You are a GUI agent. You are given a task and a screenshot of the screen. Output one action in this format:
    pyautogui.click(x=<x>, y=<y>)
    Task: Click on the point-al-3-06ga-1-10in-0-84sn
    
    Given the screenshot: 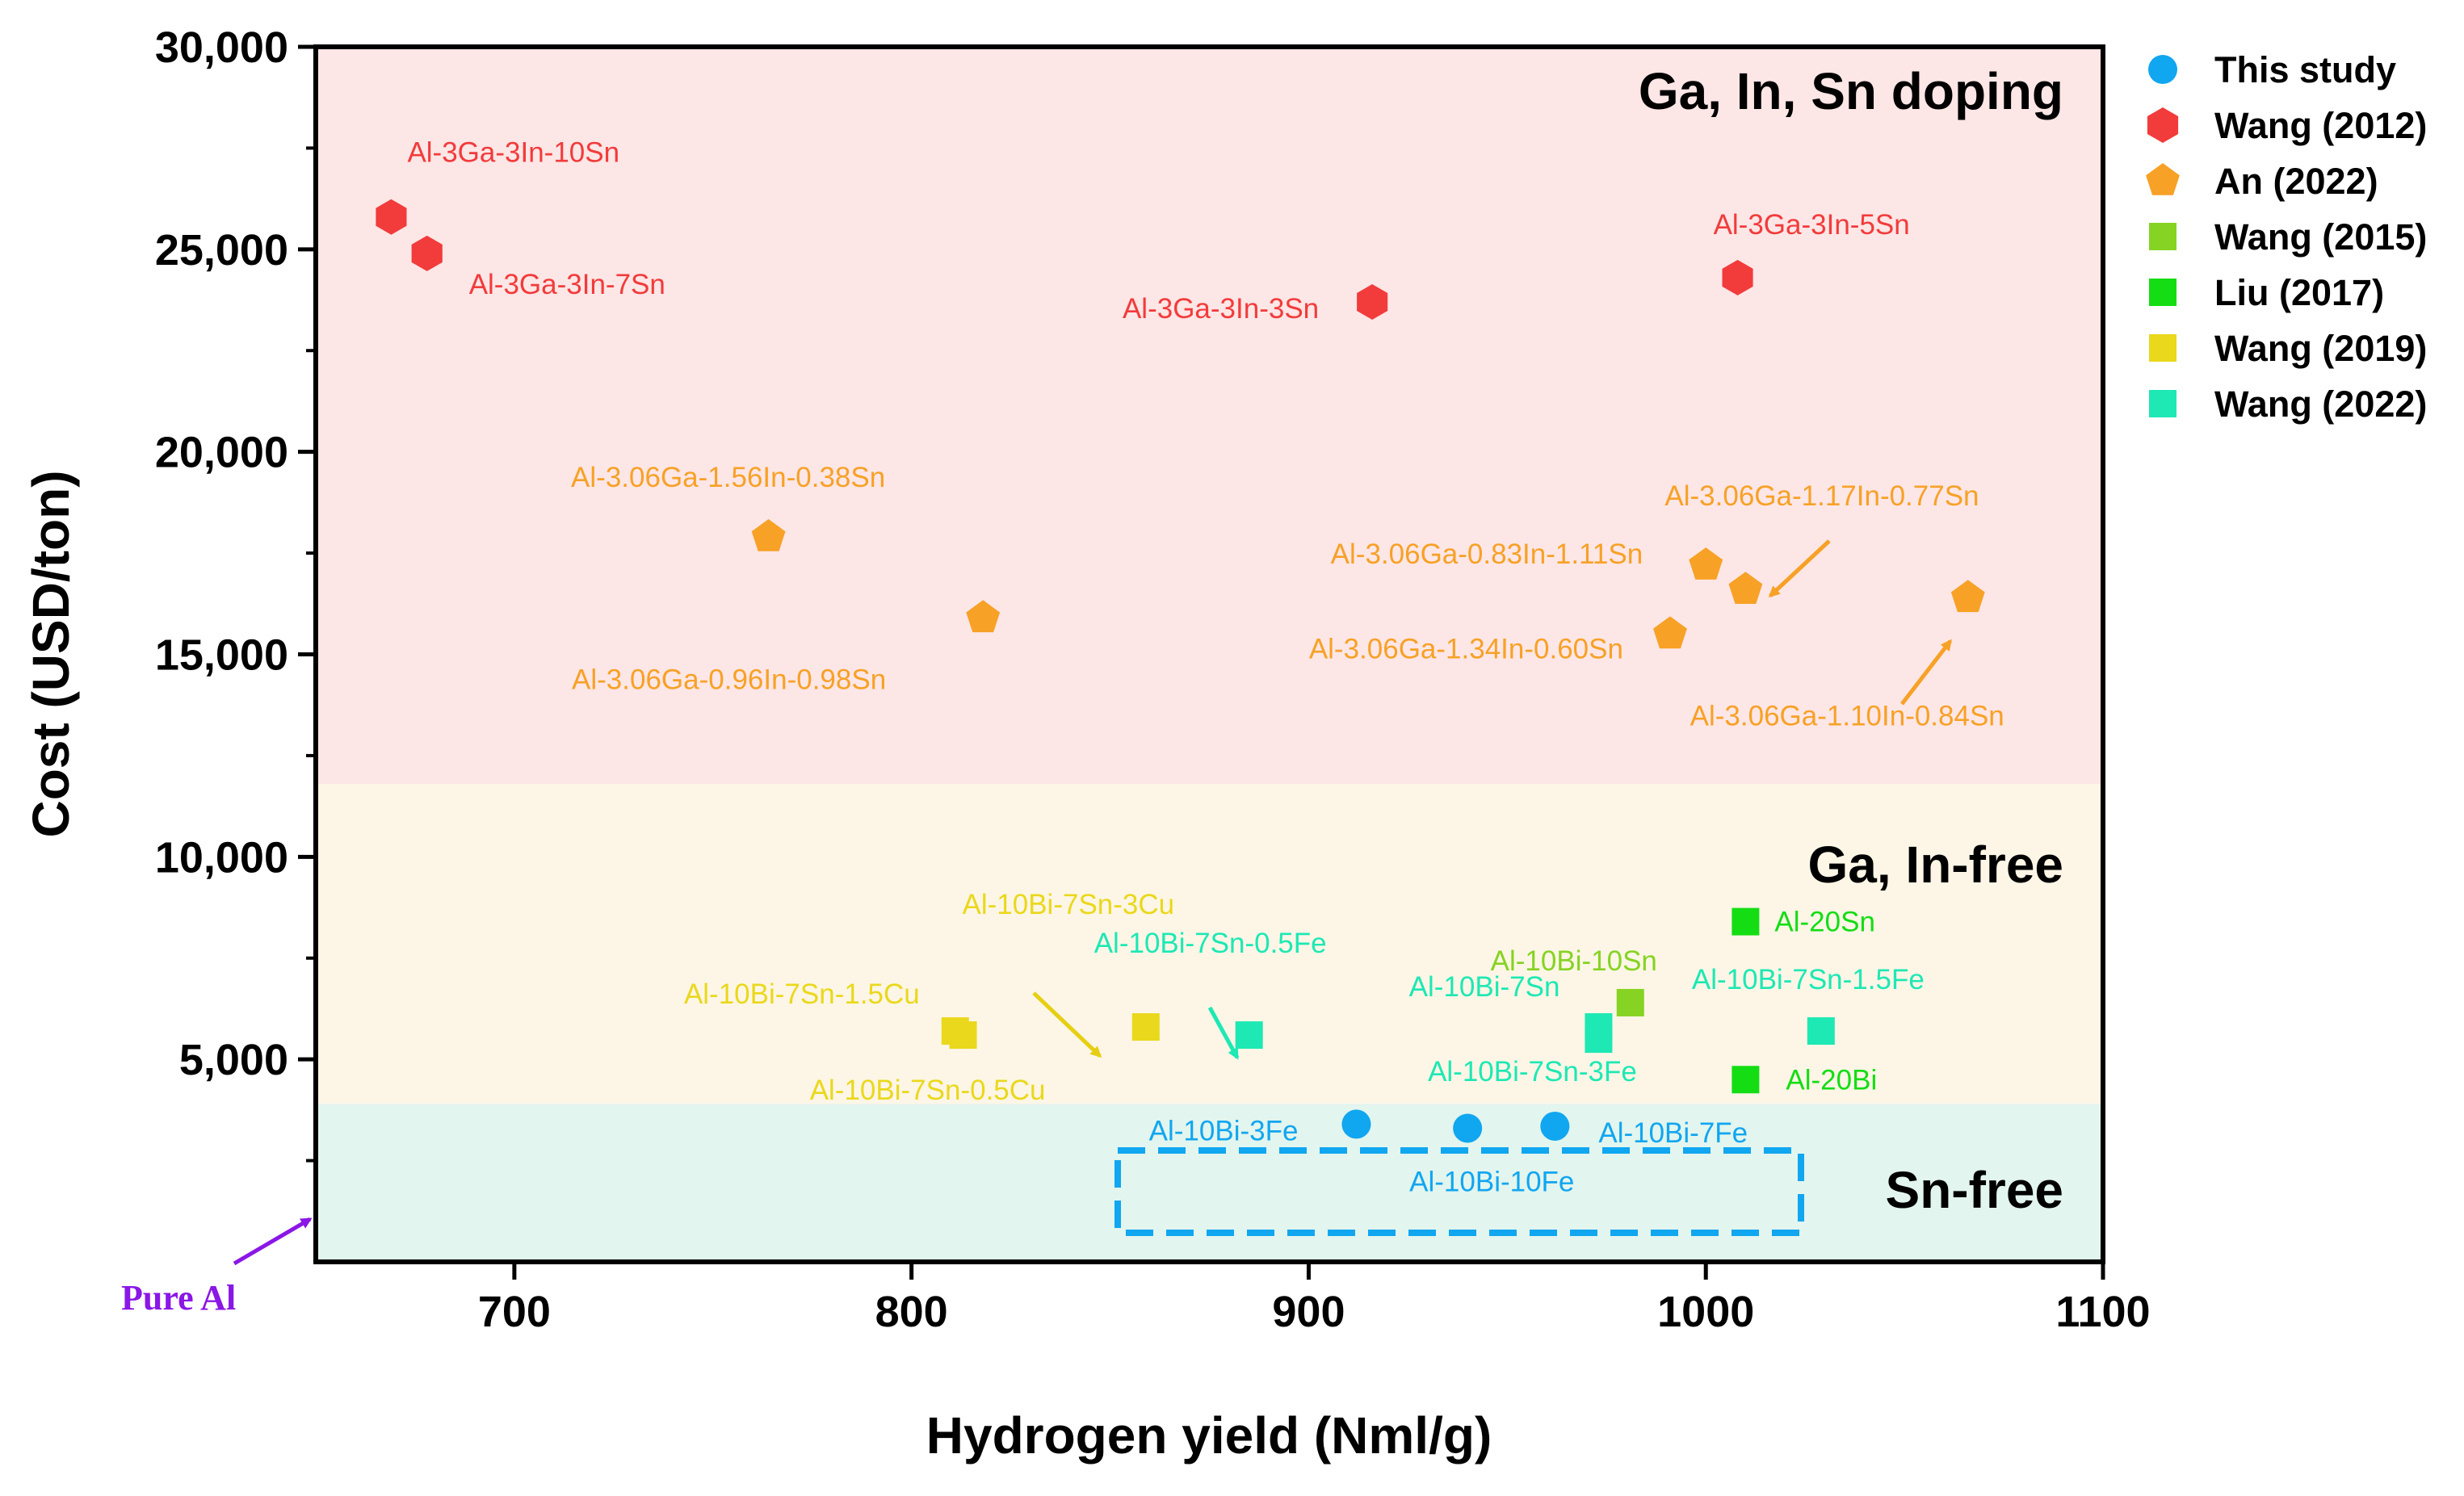 What is the action you would take?
    pyautogui.click(x=1967, y=596)
    